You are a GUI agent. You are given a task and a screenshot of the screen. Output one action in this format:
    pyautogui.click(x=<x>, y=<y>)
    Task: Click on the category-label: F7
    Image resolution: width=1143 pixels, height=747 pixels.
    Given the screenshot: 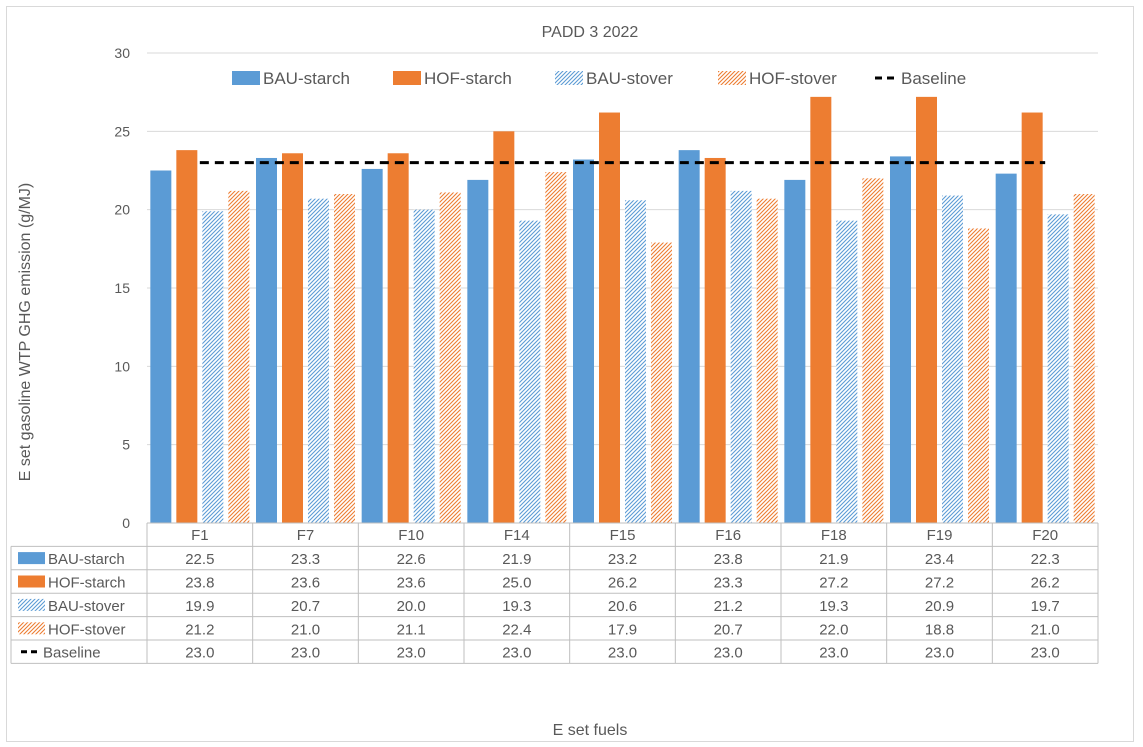 What is the action you would take?
    pyautogui.click(x=306, y=535)
    